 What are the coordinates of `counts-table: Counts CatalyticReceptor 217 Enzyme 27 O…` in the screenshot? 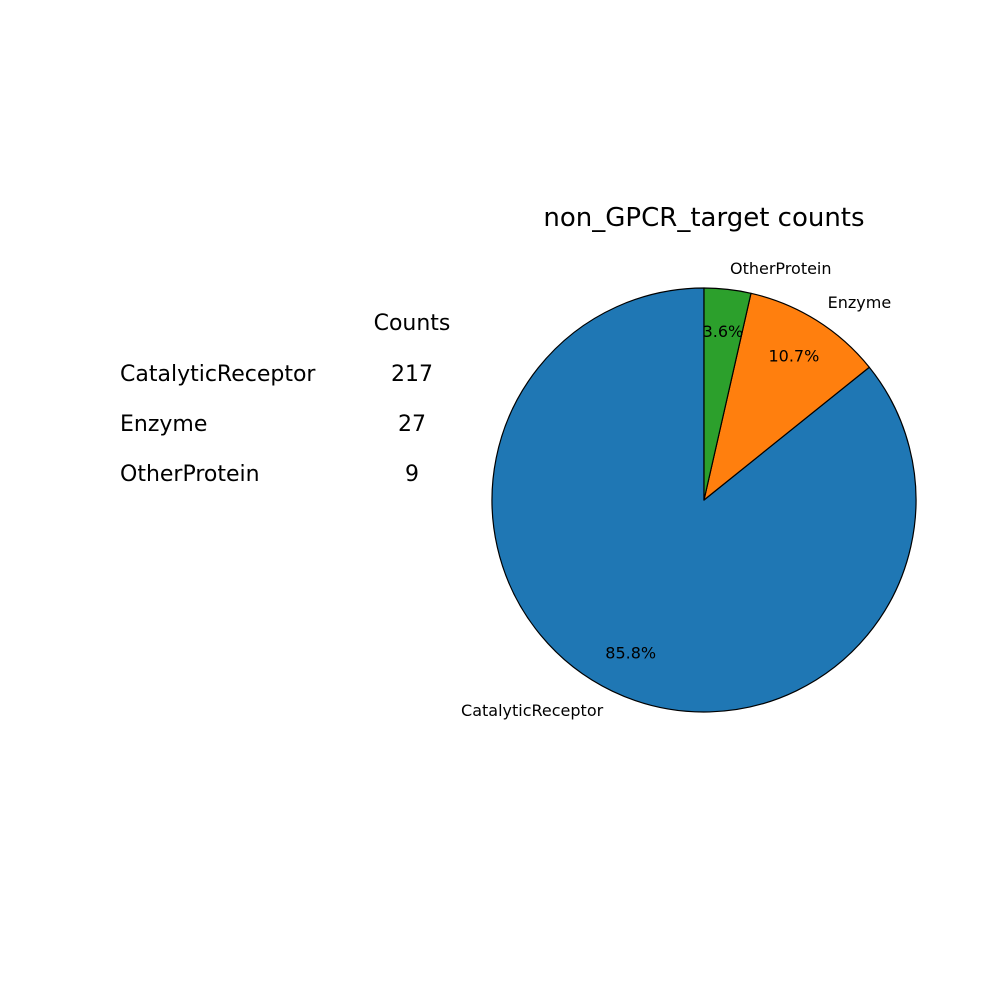 It's located at (285, 399).